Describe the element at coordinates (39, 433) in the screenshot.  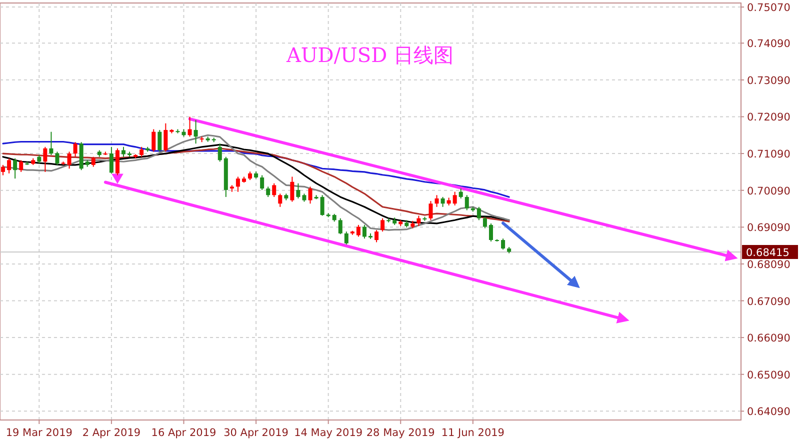
I see `x-tick-label: 19 Mar 2019` at that location.